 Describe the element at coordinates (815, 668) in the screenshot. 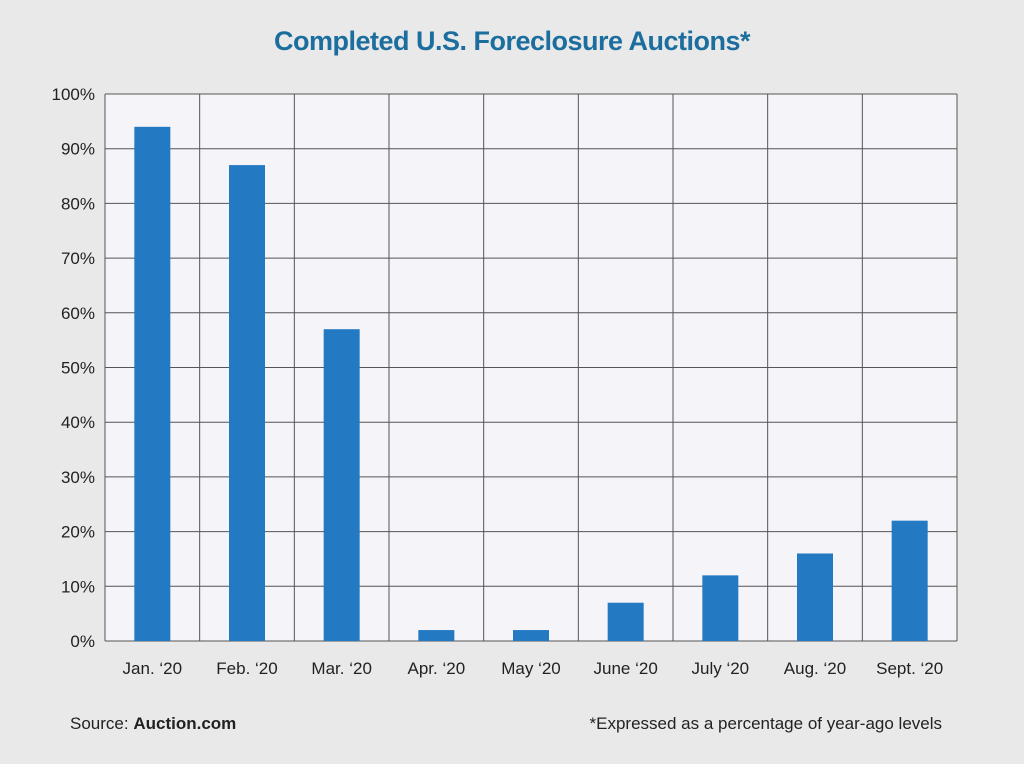

I see `x-category-label: Aug. ‘20` at that location.